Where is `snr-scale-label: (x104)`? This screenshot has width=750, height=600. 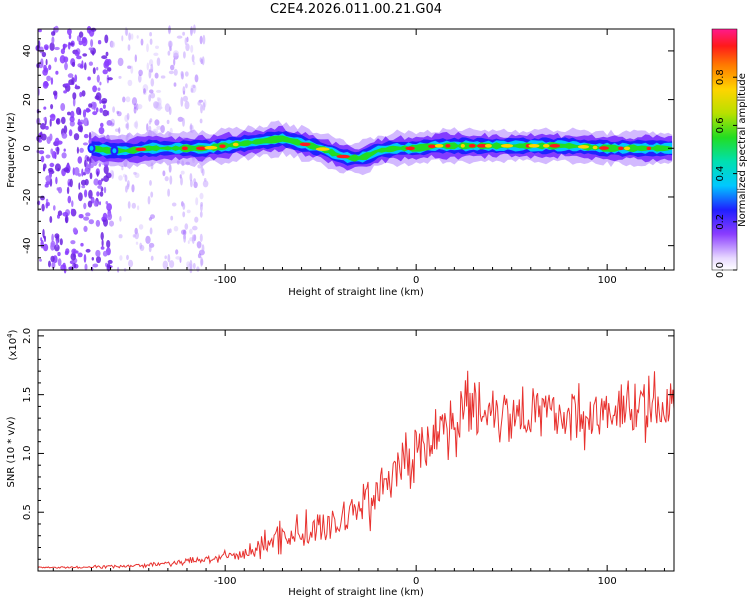
snr-scale-label: (x104) is located at coordinates (12, 344).